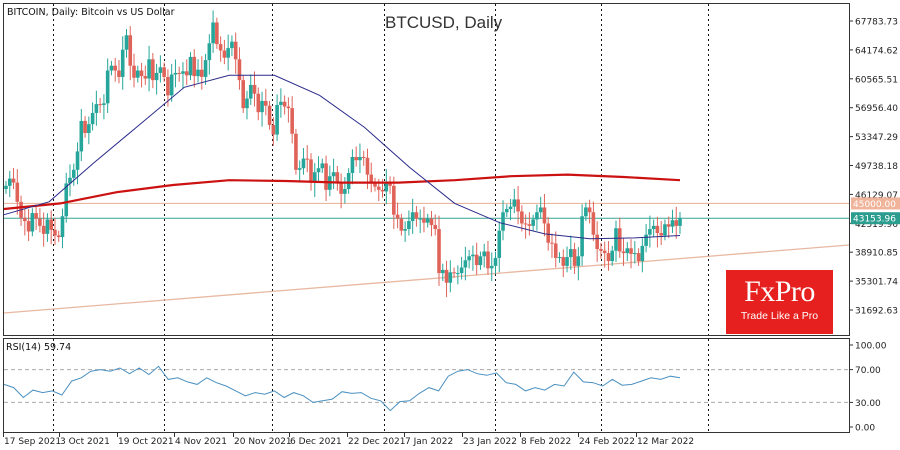 Image resolution: width=900 pixels, height=450 pixels. What do you see at coordinates (429, 442) in the screenshot?
I see `date-axis-label: 7 Jan 2022` at bounding box center [429, 442].